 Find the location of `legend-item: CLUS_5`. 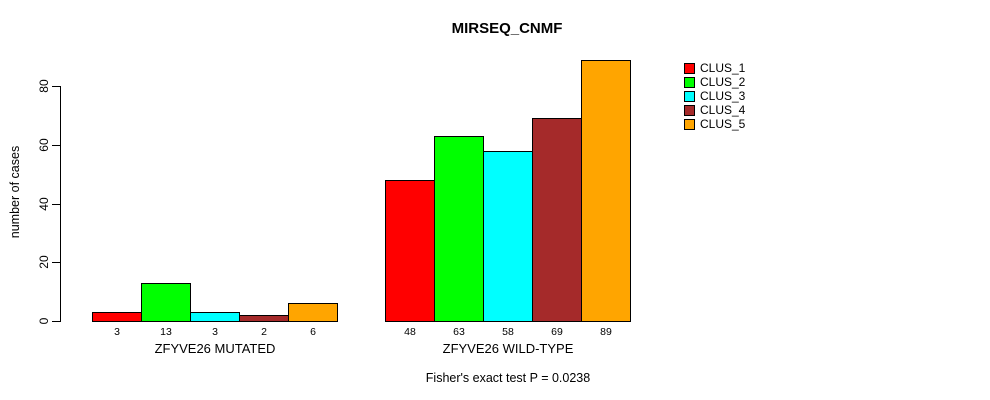

legend-item: CLUS_5 is located at coordinates (714, 124).